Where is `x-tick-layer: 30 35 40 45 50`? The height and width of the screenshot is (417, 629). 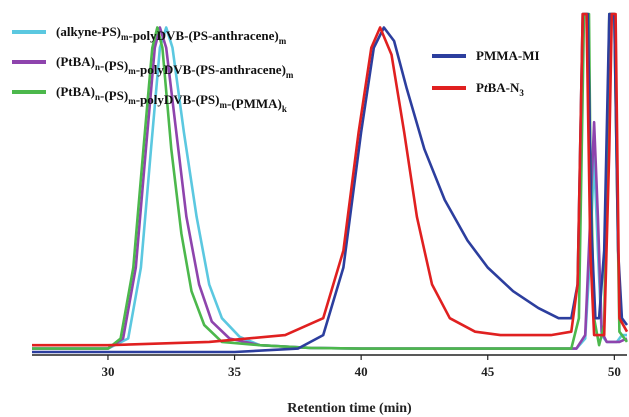 x-tick-layer: 30 35 40 45 50 is located at coordinates (361, 367).